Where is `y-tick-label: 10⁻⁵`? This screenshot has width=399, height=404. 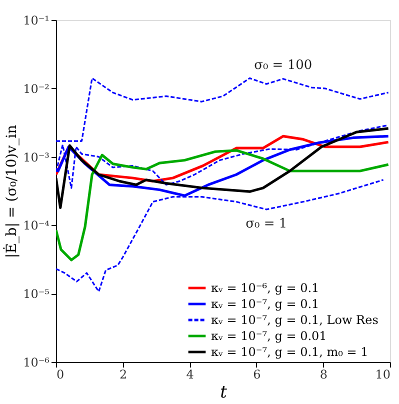
y-tick-label: 10⁻⁵ is located at coordinates (36, 294).